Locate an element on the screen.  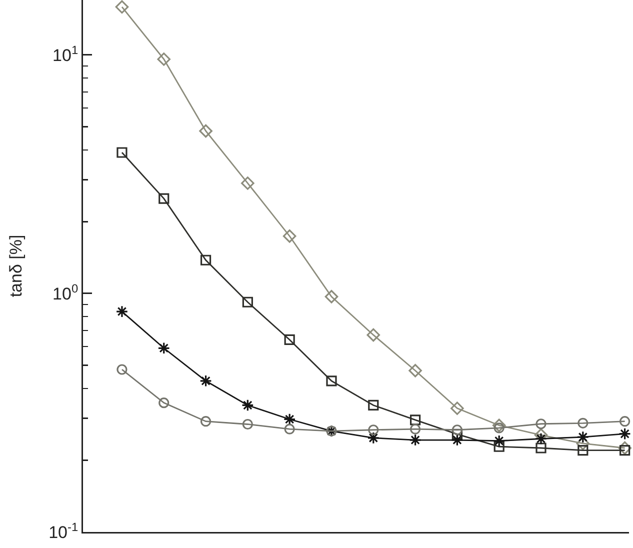
y-tick-label: 10$^{-1}$ is located at coordinates (63, 531).